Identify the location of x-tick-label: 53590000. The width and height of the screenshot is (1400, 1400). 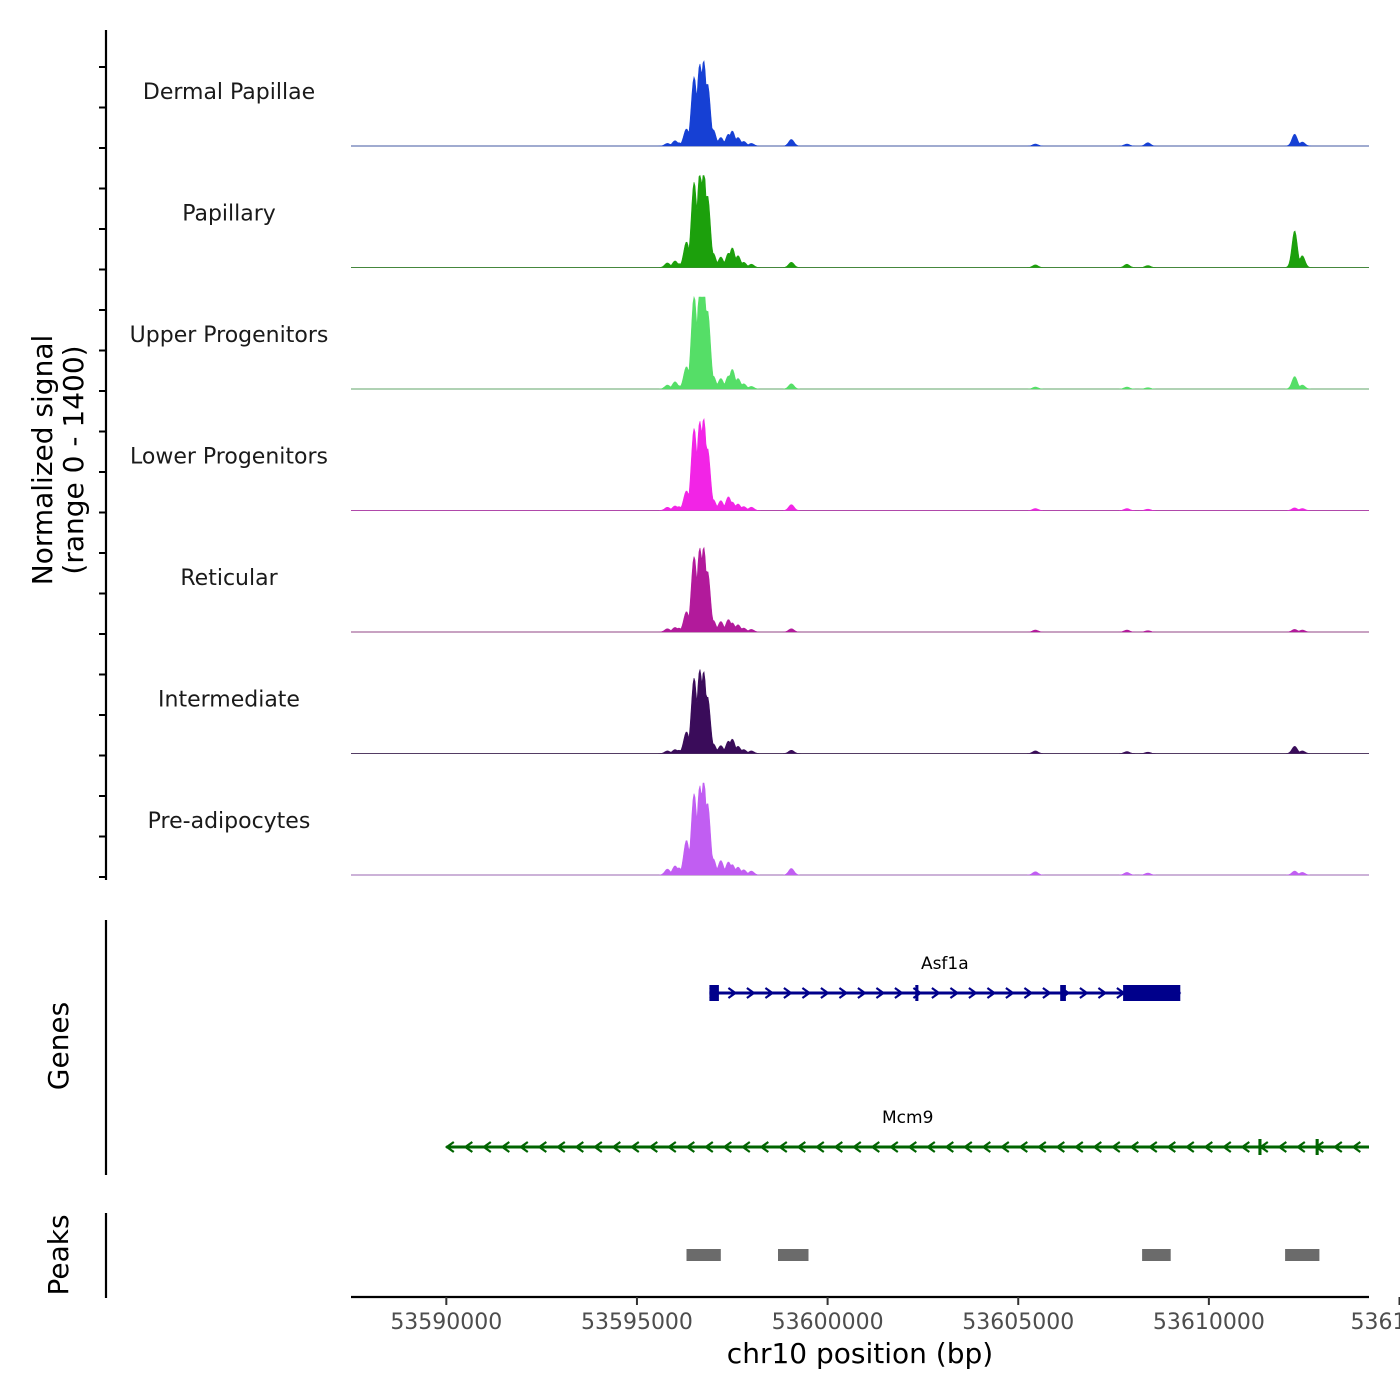
(446, 1322).